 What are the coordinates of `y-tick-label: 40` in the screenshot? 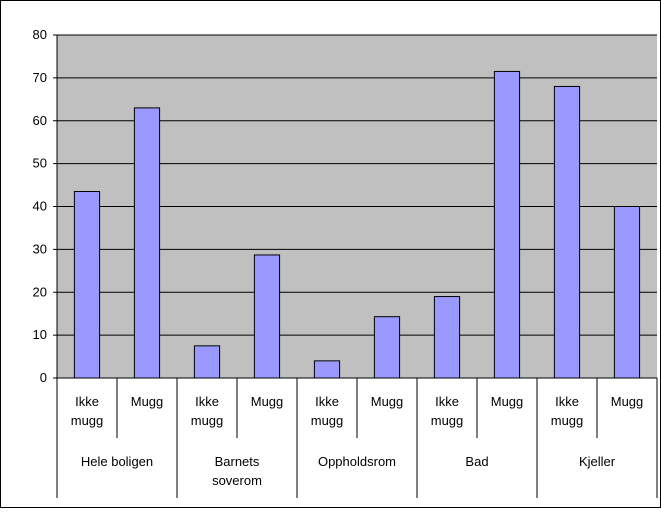 It's located at (40, 206).